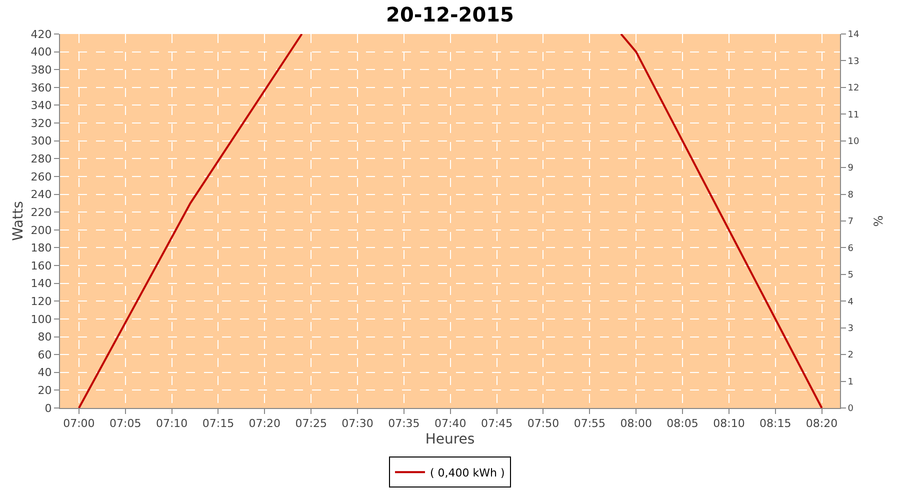 This screenshot has height=500, width=900. Describe the element at coordinates (41, 265) in the screenshot. I see `y-tick-label: 160` at that location.